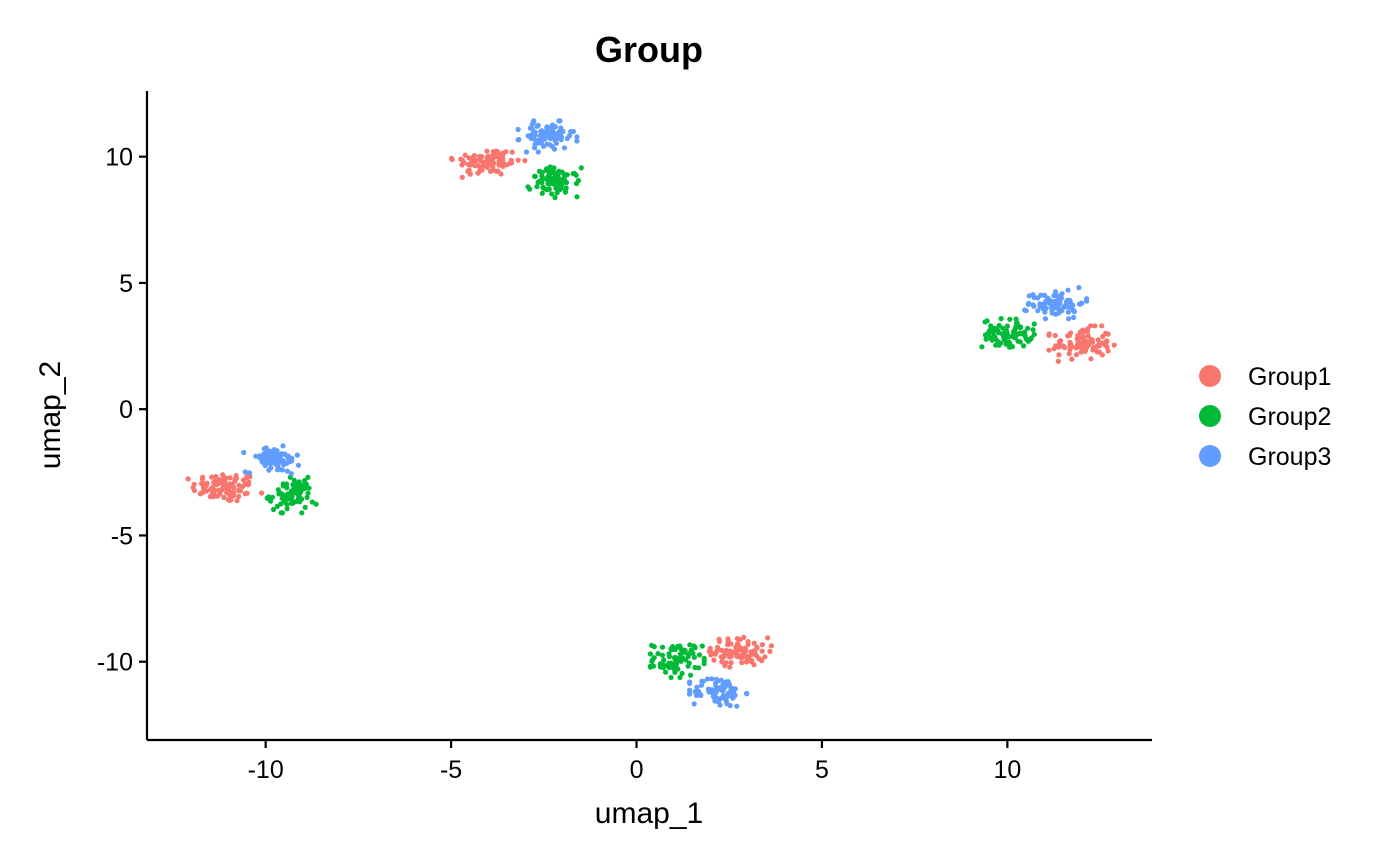  I want to click on legend-key-group3, so click(1210, 456).